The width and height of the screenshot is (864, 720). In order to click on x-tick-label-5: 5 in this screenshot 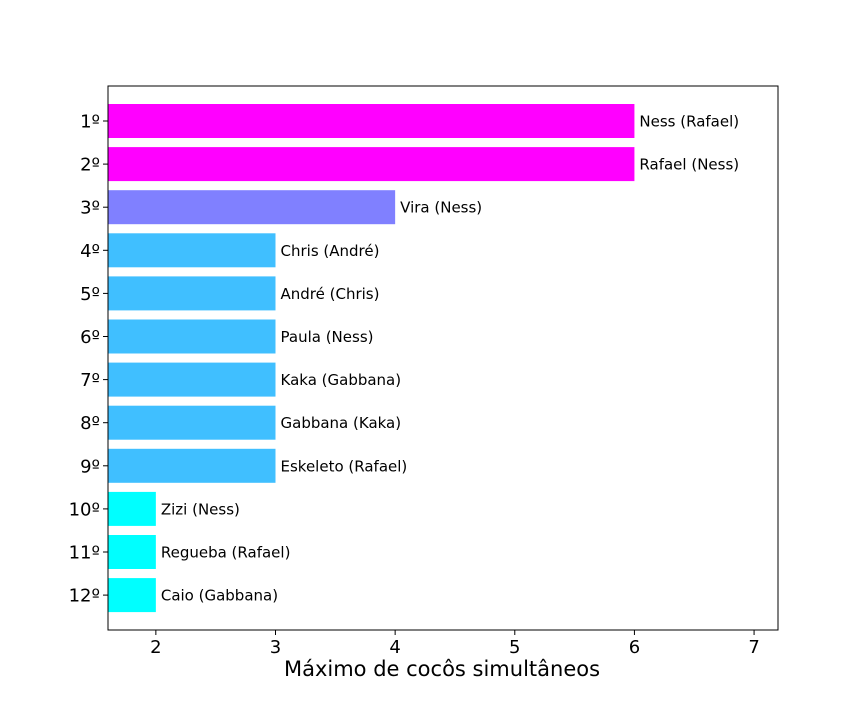, I will do `click(514, 647)`.